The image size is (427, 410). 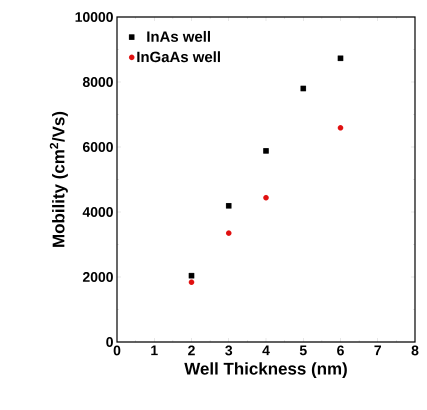 What do you see at coordinates (340, 351) in the screenshot?
I see `x-tick-label: 6` at bounding box center [340, 351].